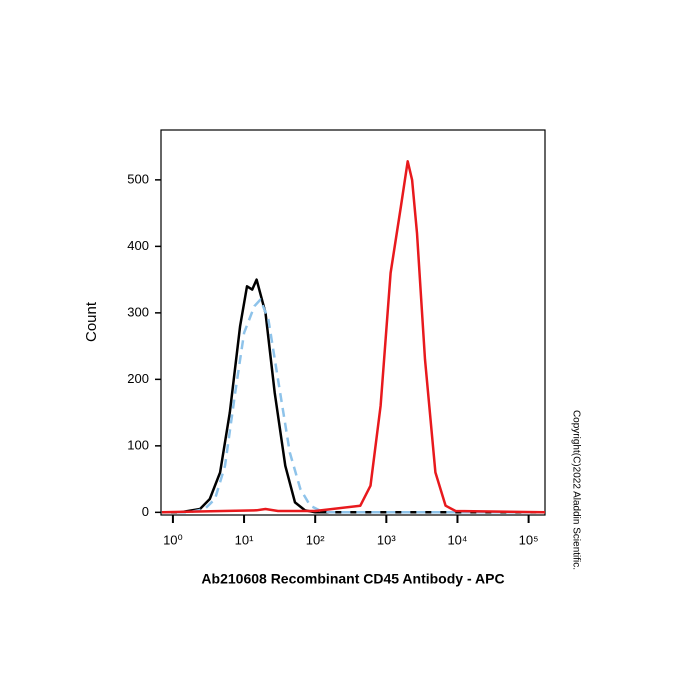 The image size is (700, 700). What do you see at coordinates (138, 444) in the screenshot?
I see `y-tick-label: 100` at bounding box center [138, 444].